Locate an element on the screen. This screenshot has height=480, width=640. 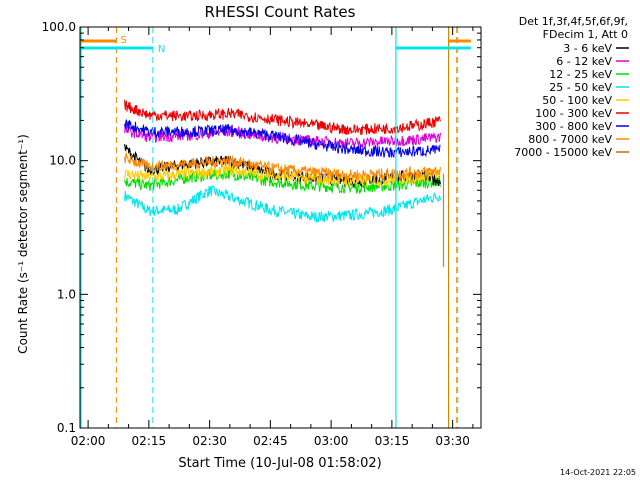
legend-label: 12 - 25 keV is located at coordinates (580, 74).